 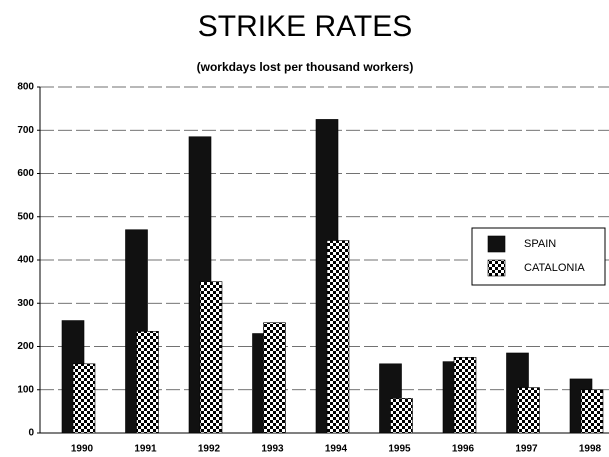 What do you see at coordinates (540, 244) in the screenshot?
I see `legend-label: SPAIN` at bounding box center [540, 244].